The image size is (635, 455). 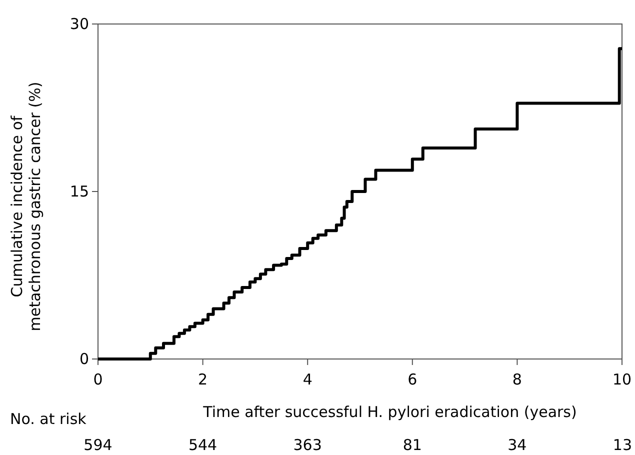 What do you see at coordinates (203, 379) in the screenshot?
I see `x-tick-label: 2` at bounding box center [203, 379].